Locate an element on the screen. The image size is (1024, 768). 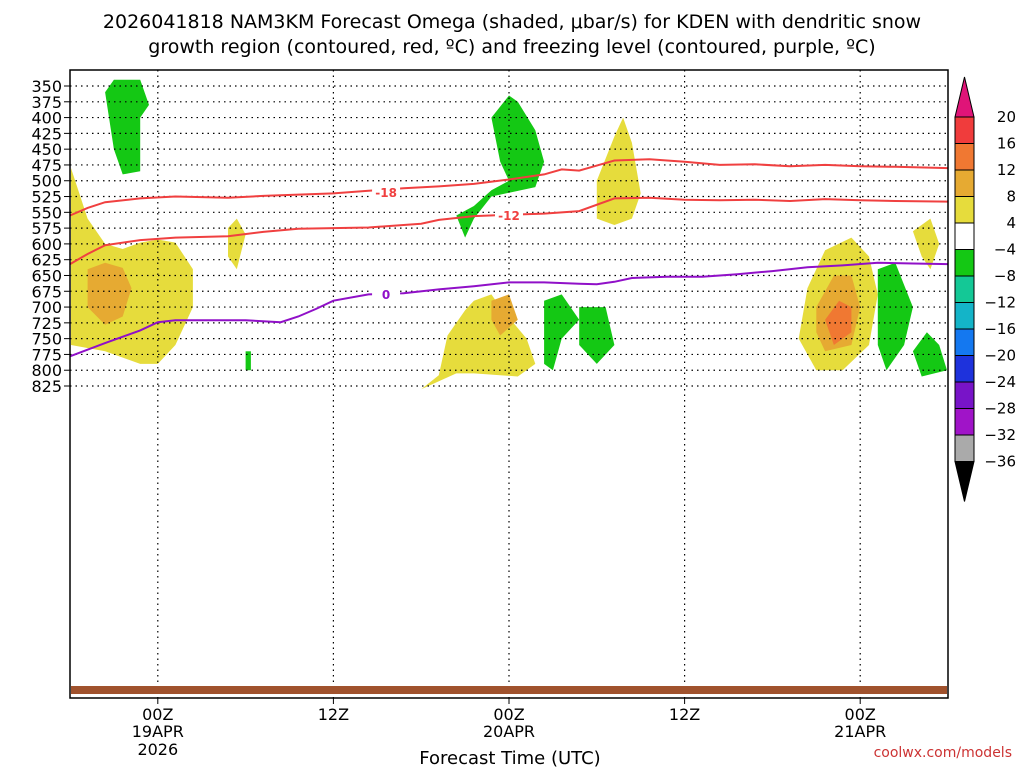
omega-colorbar: 20 16 12 8 4 −4 −8 −12 −16 −20 −24 −28 −32 −36 is located at coordinates (985, 289).